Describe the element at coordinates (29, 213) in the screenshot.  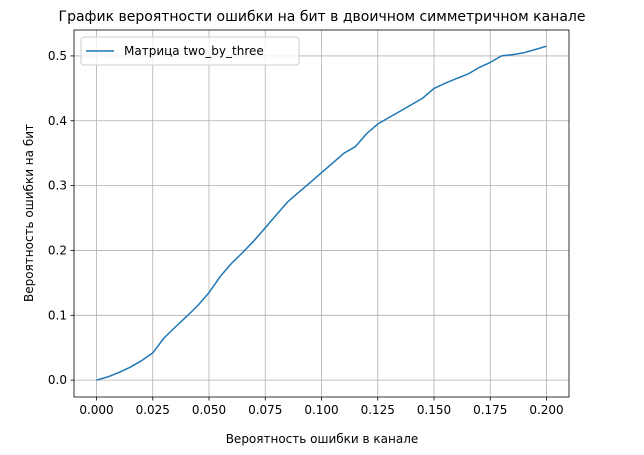
I see `y-axis-label: Вероятность ошибки на бит` at that location.